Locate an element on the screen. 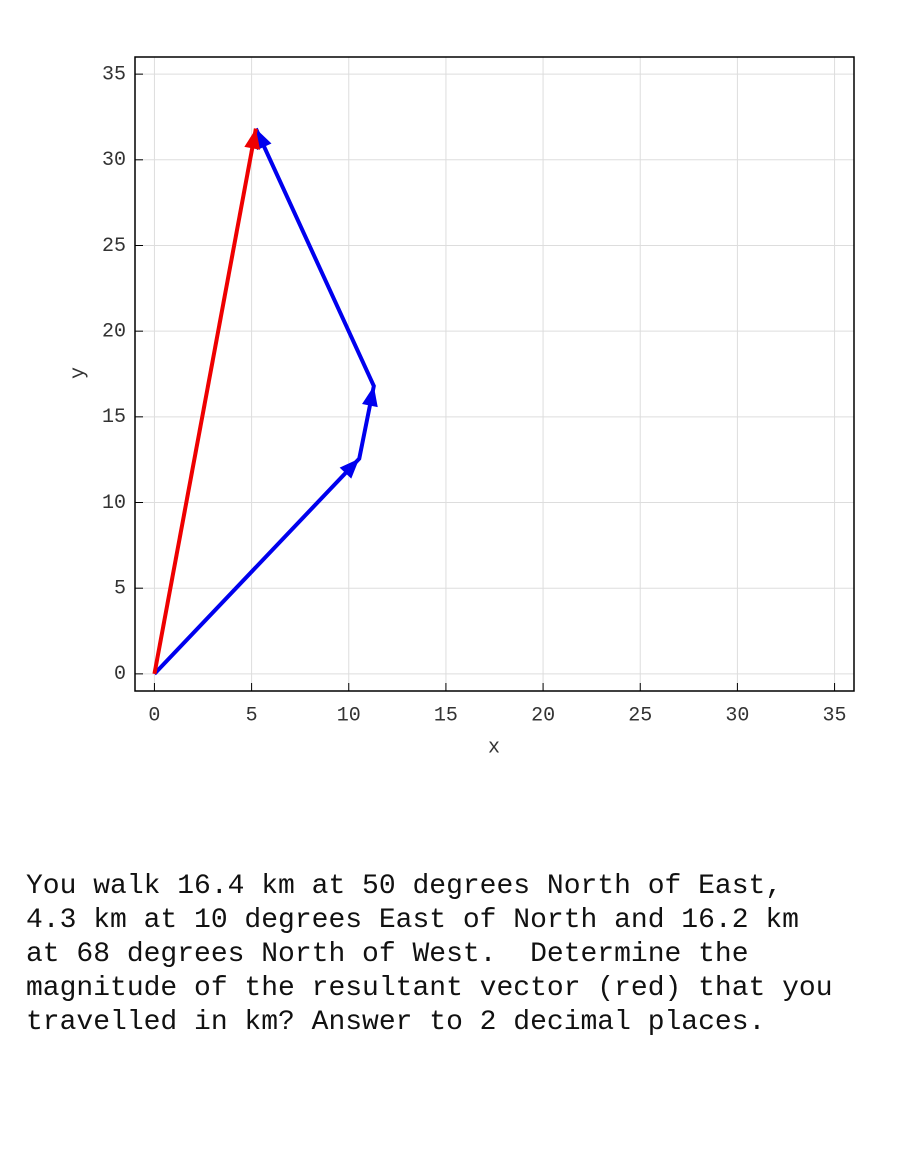 The width and height of the screenshot is (900, 1149). y-tick-label: 5 is located at coordinates (120, 588).